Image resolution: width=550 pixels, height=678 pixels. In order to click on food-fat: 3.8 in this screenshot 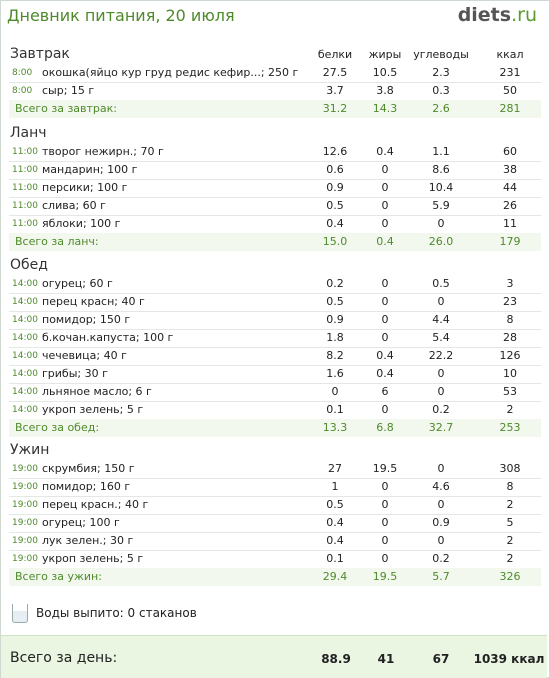, I will do `click(385, 90)`.